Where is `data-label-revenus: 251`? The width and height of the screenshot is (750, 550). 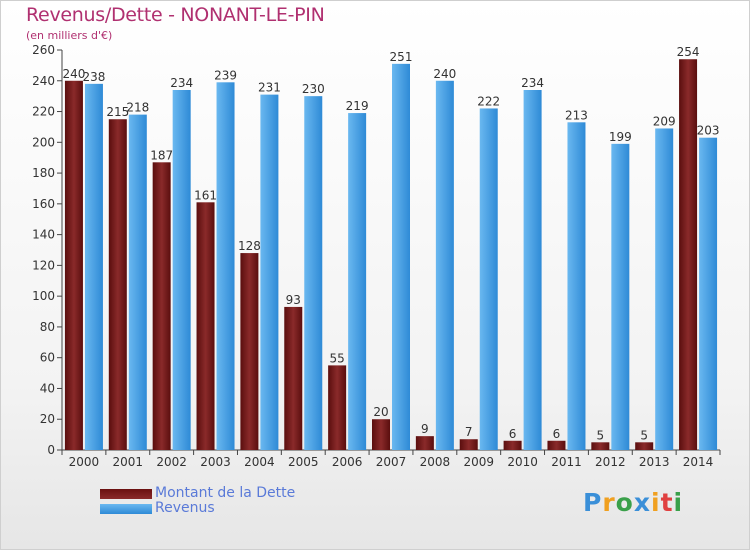
data-label-revenus: 251 is located at coordinates (401, 57).